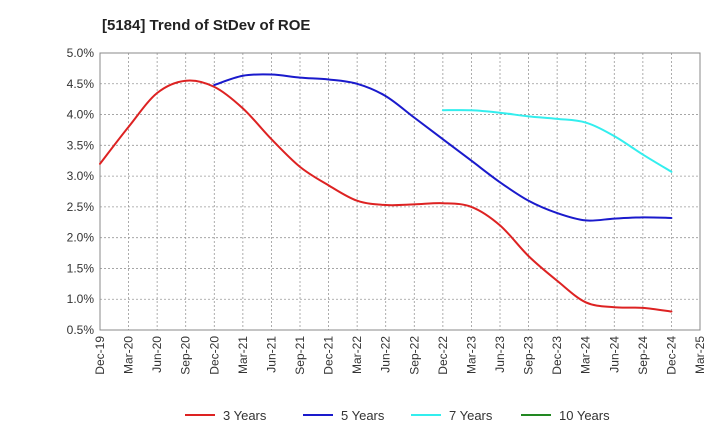 The height and width of the screenshot is (445, 720). What do you see at coordinates (357, 355) in the screenshot?
I see `x-tick-label: Mar-22` at bounding box center [357, 355].